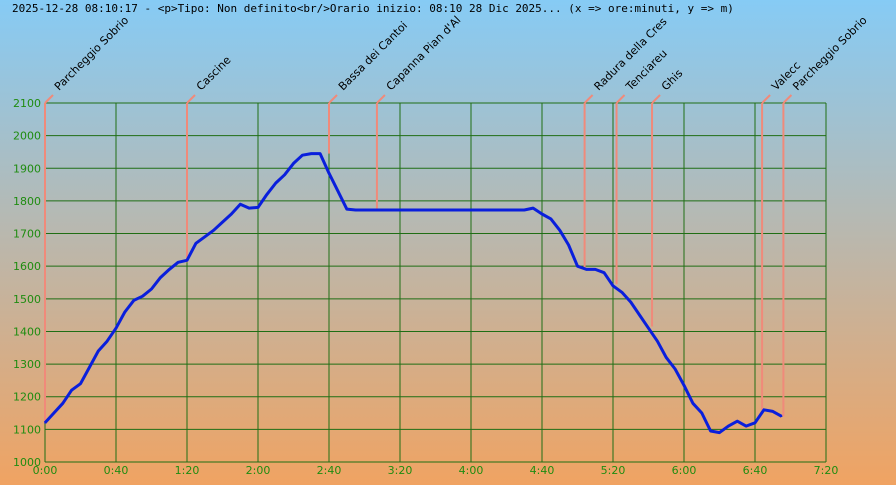 This screenshot has width=896, height=485. Describe the element at coordinates (27, 136) in the screenshot. I see `y-tick-label: 2000` at that location.